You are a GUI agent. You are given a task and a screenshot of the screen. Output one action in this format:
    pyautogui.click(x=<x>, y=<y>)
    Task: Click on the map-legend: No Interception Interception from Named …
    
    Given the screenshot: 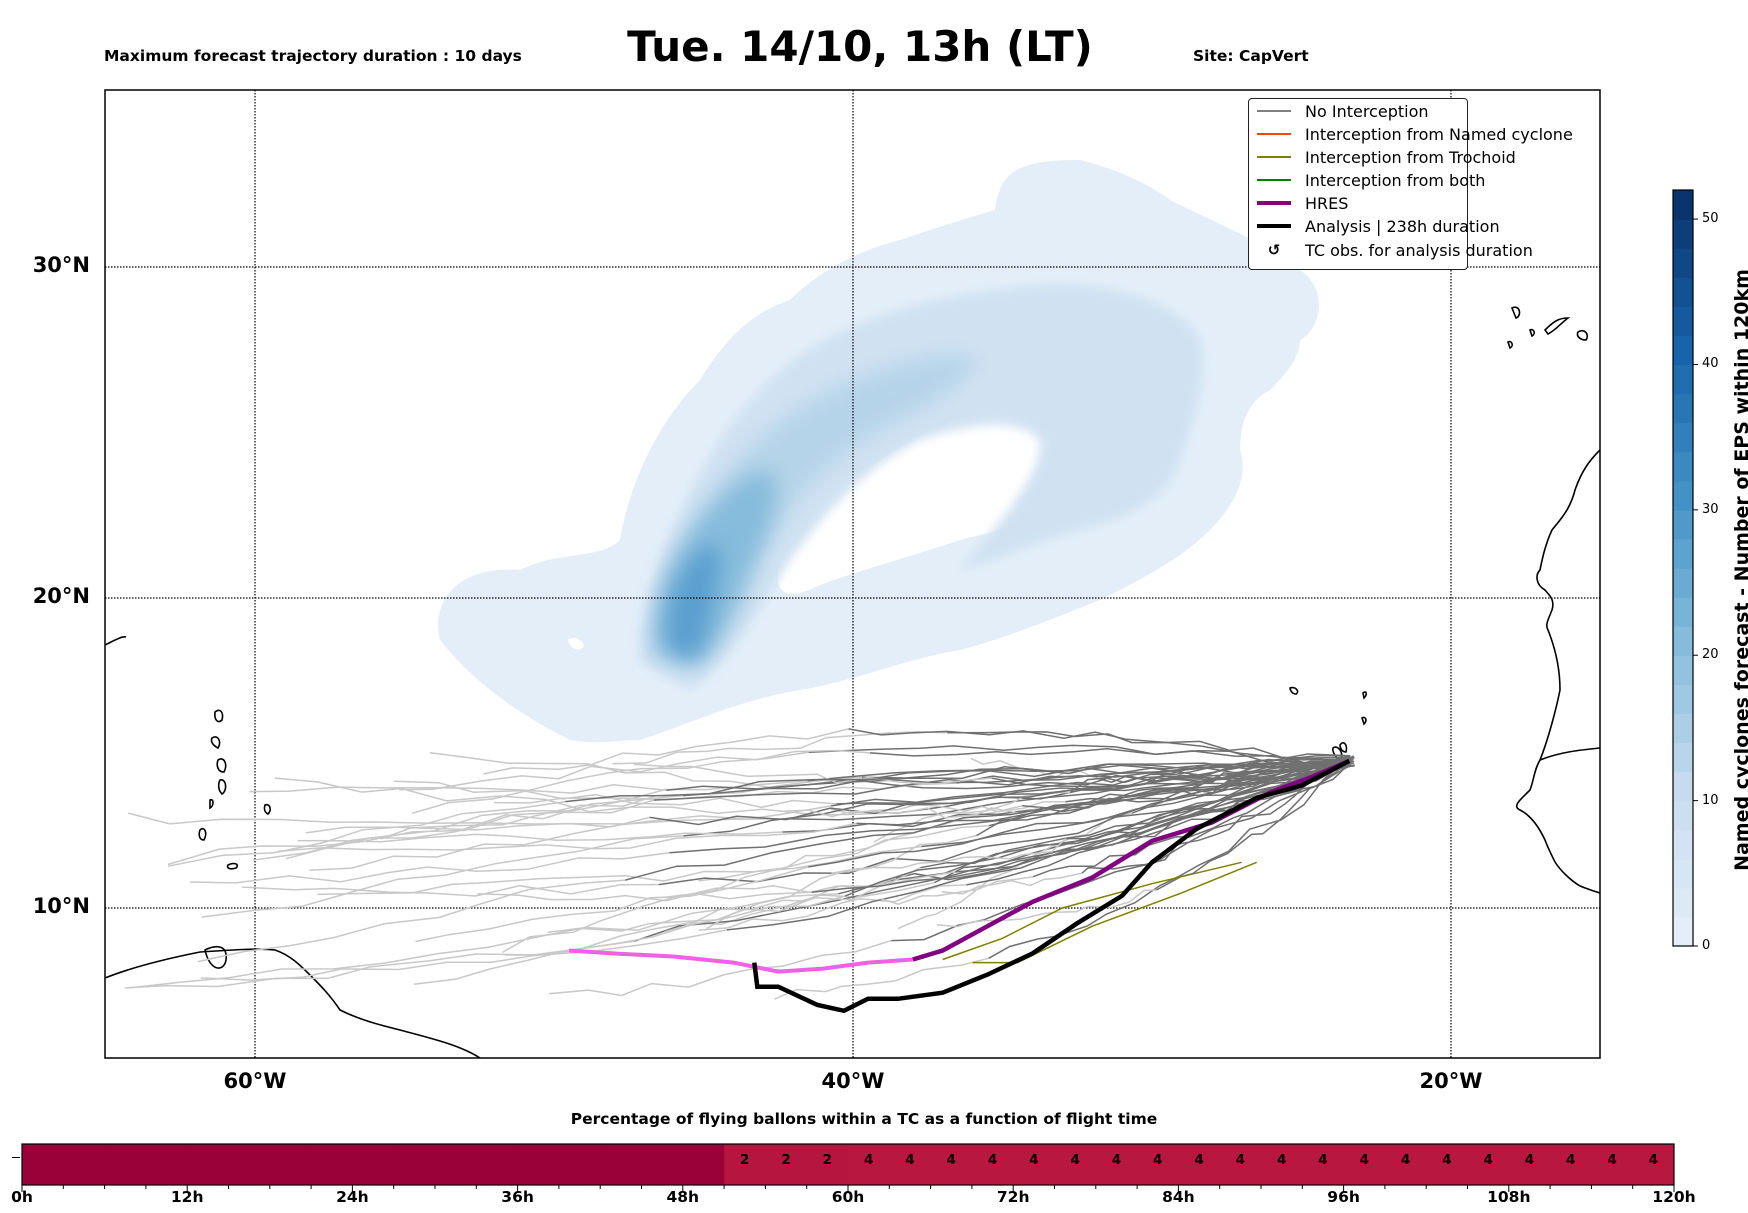 What is the action you would take?
    pyautogui.click(x=1410, y=184)
    